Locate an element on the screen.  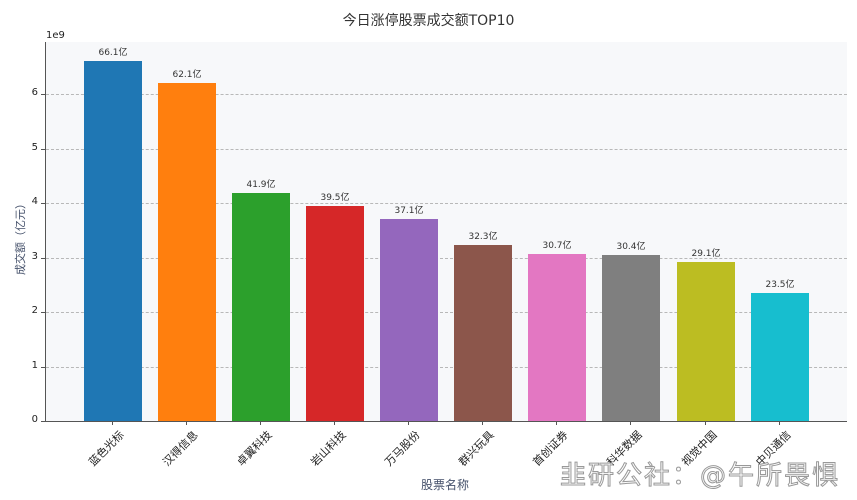
y-tick-label: 2 is located at coordinates (34, 310).